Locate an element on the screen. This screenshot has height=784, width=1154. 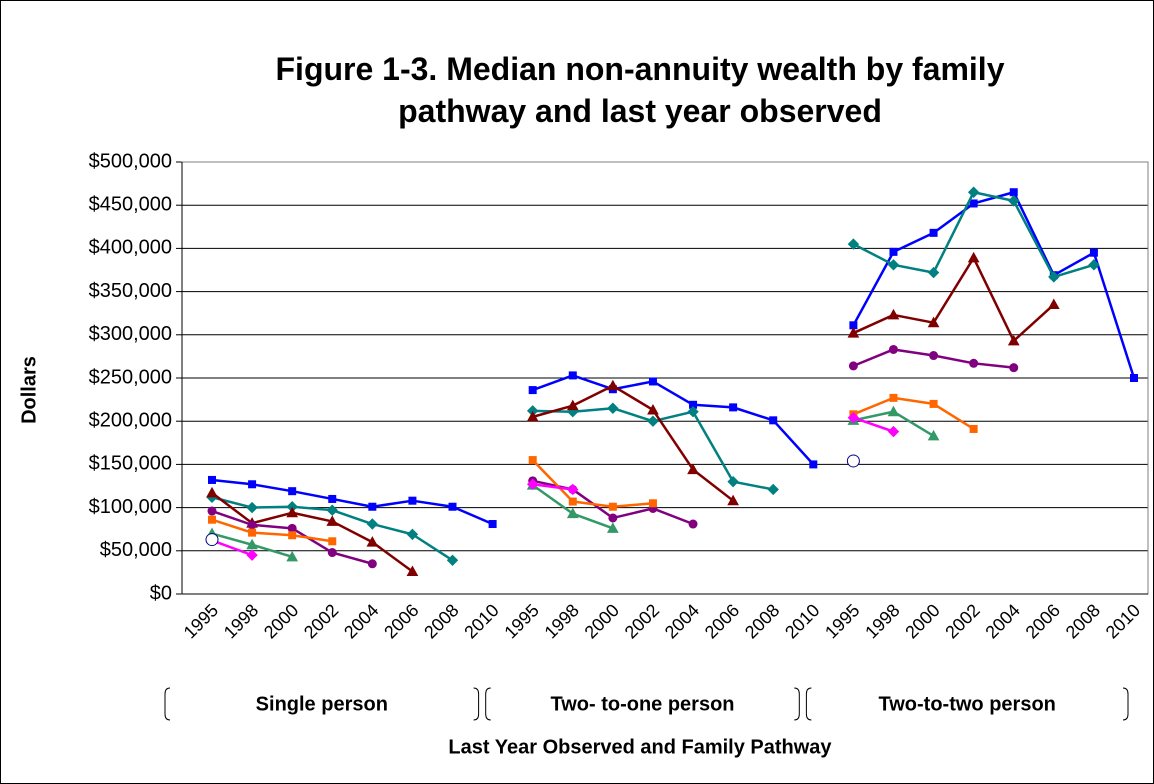
y-tick-label: $0 is located at coordinates (161, 593).